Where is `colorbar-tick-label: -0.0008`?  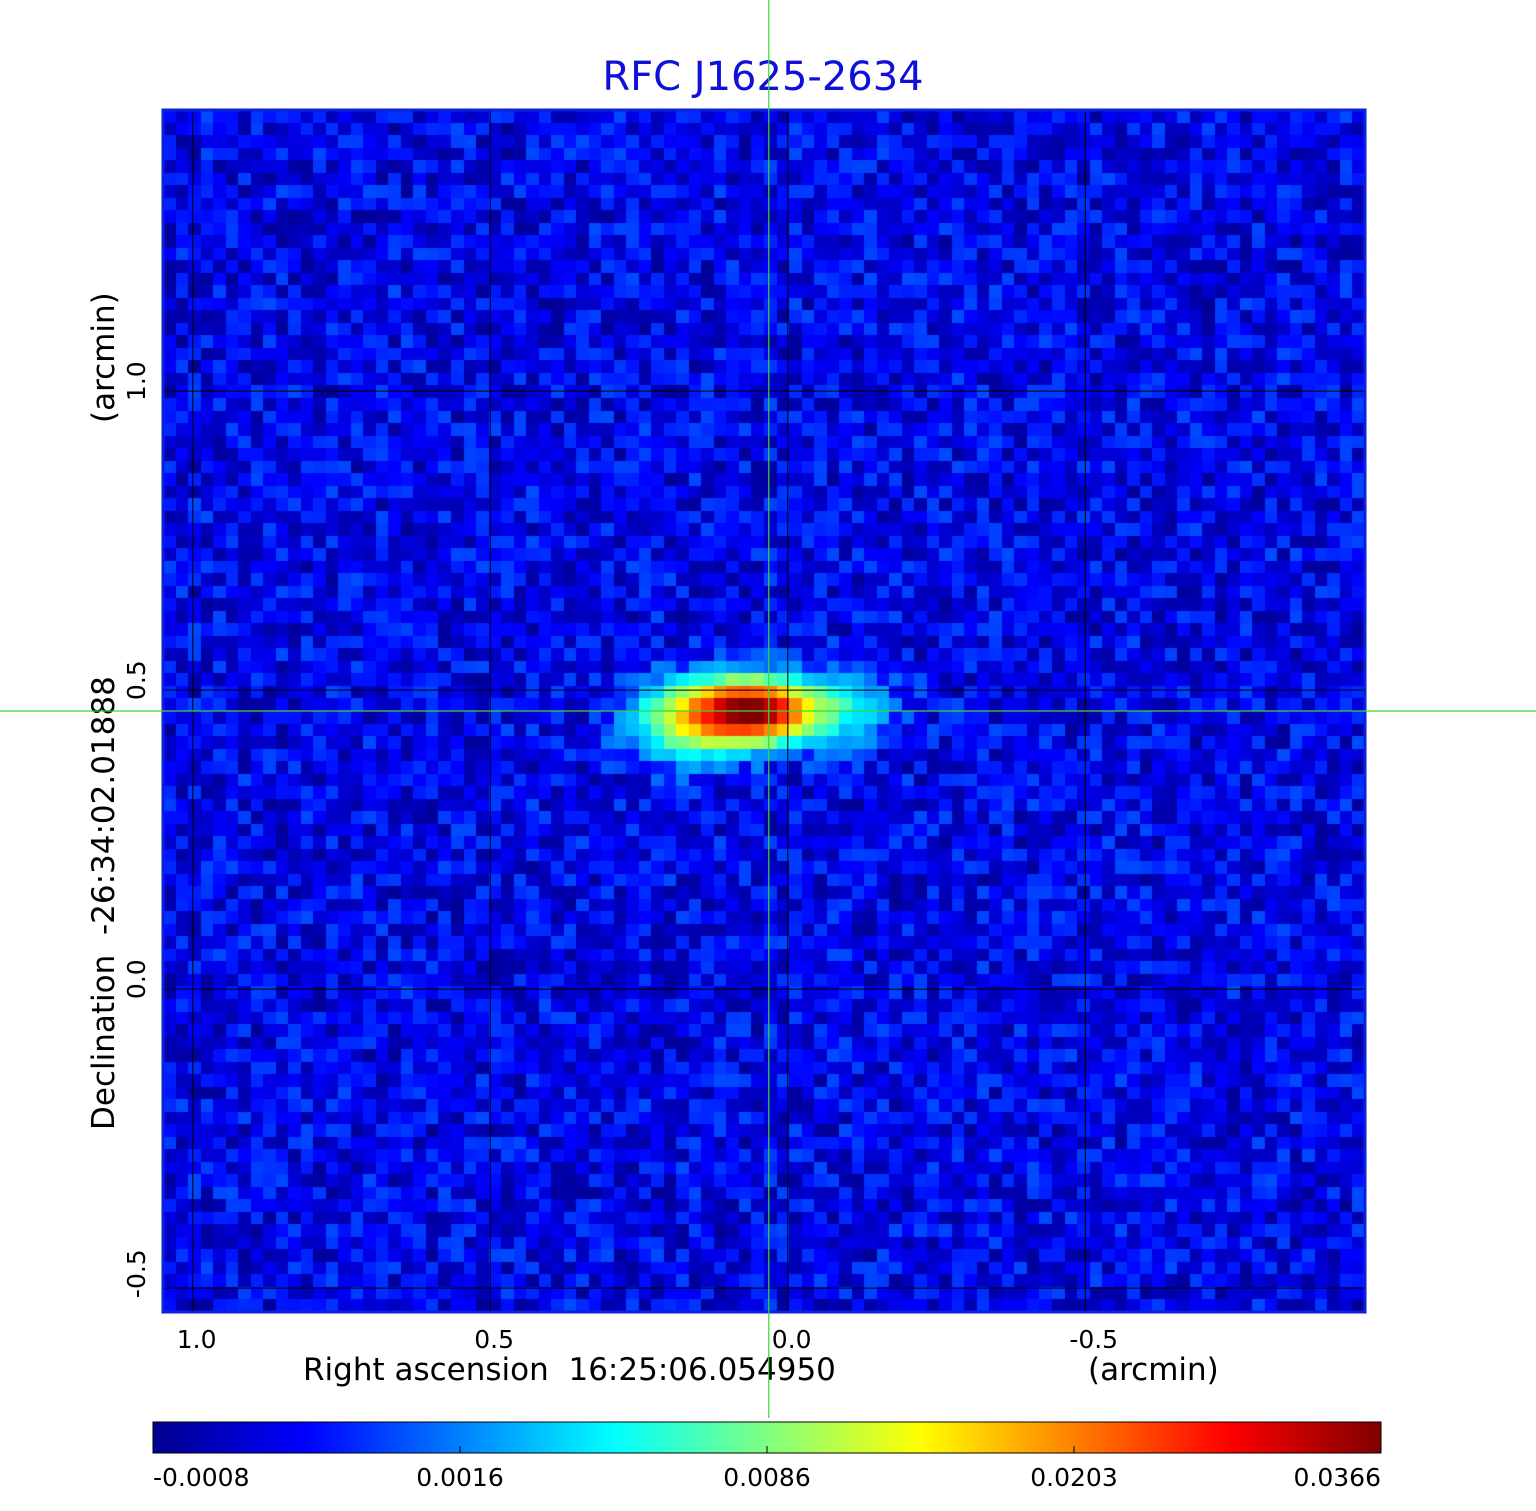 colorbar-tick-label: -0.0008 is located at coordinates (201, 1477).